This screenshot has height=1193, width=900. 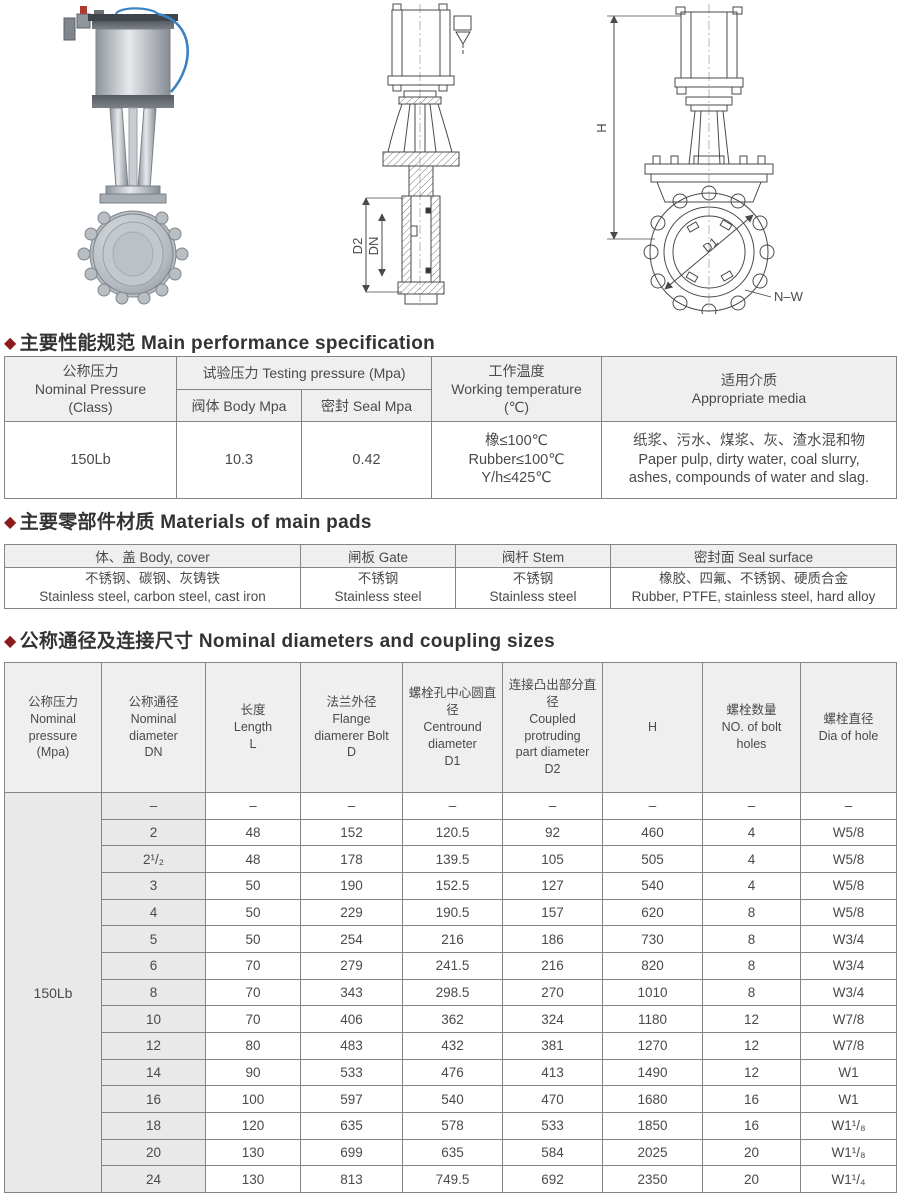 What do you see at coordinates (749, 389) in the screenshot?
I see `th-appropriate-media: 适用介质 Appropriate media` at bounding box center [749, 389].